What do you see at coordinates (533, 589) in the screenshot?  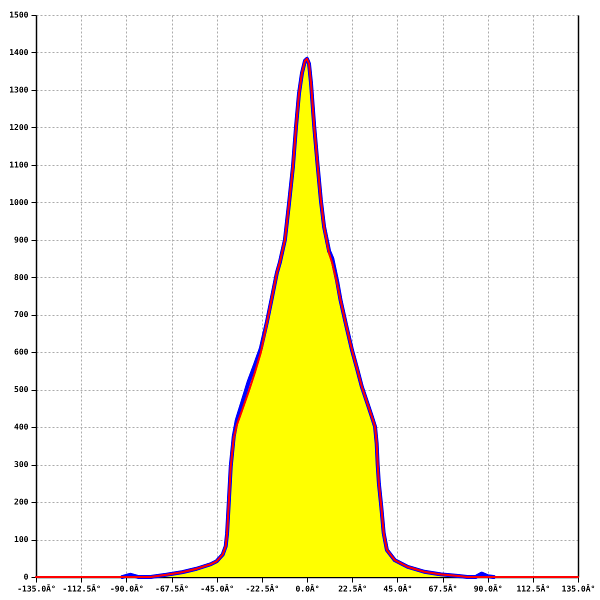 I see `x-tick-label: 112.5Â°` at bounding box center [533, 589].